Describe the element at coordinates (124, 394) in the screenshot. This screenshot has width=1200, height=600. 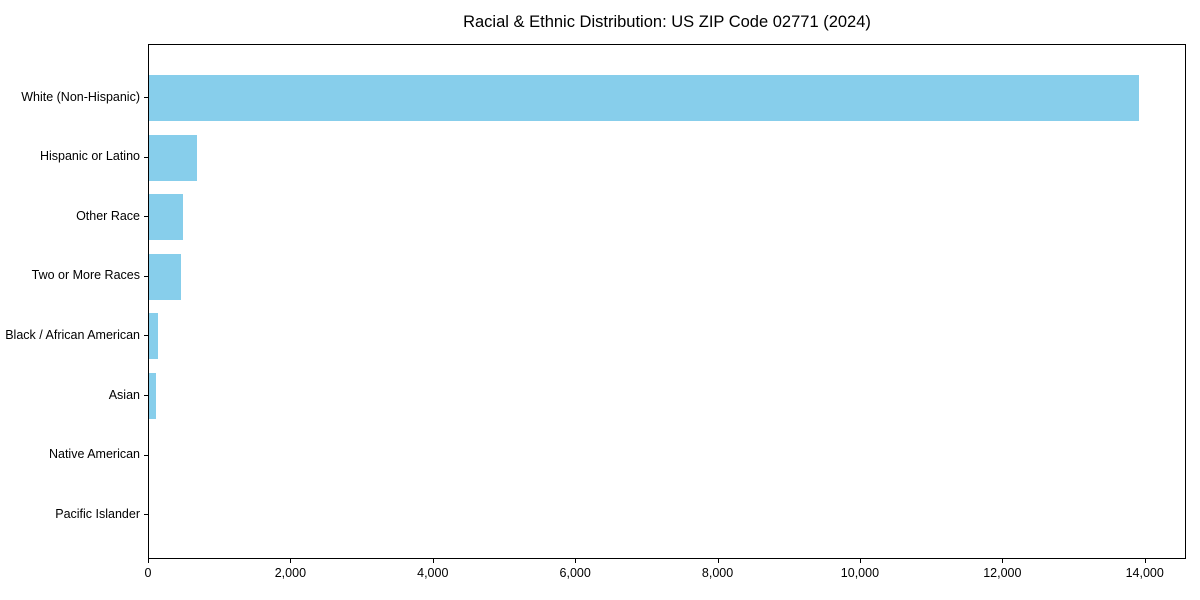
I see `y-tick-label: Asian` at that location.